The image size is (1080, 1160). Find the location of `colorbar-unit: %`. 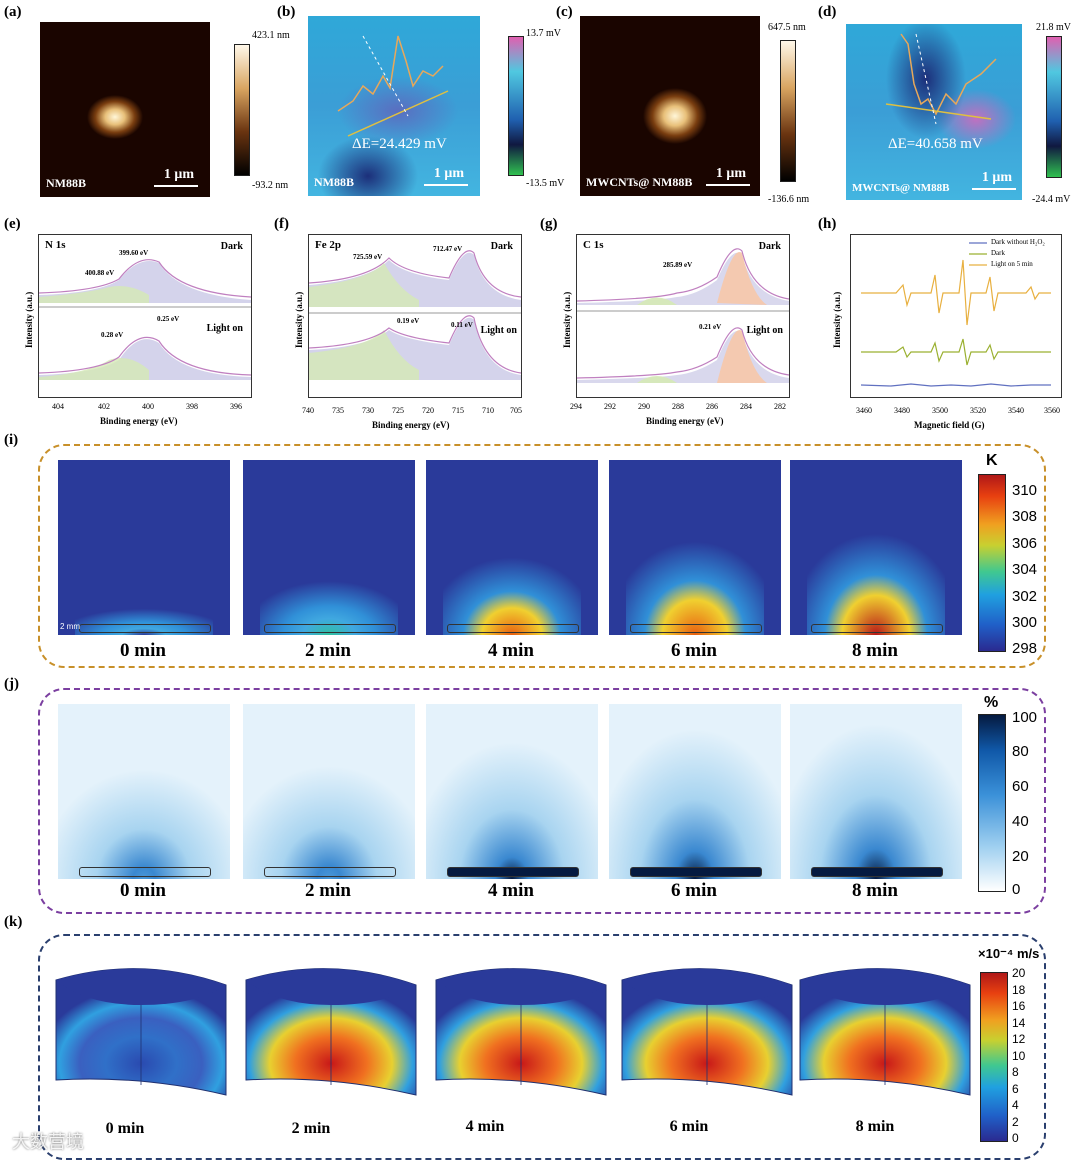

colorbar-unit: % is located at coordinates (991, 702).